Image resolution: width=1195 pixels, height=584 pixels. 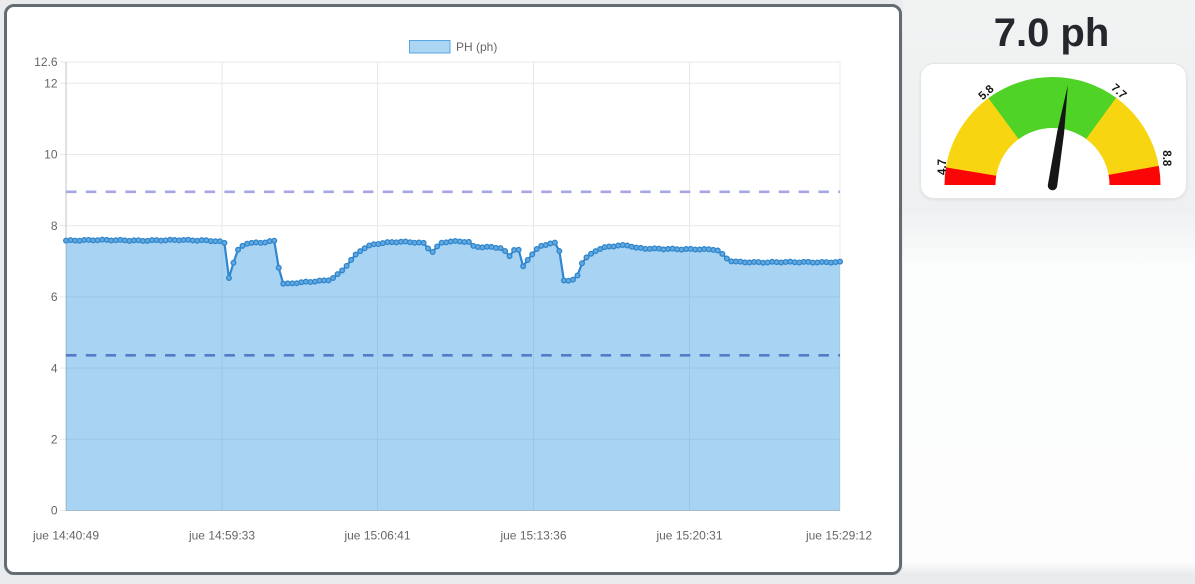 What do you see at coordinates (1052, 33) in the screenshot?
I see `svg-text: 7.0 ph` at bounding box center [1052, 33].